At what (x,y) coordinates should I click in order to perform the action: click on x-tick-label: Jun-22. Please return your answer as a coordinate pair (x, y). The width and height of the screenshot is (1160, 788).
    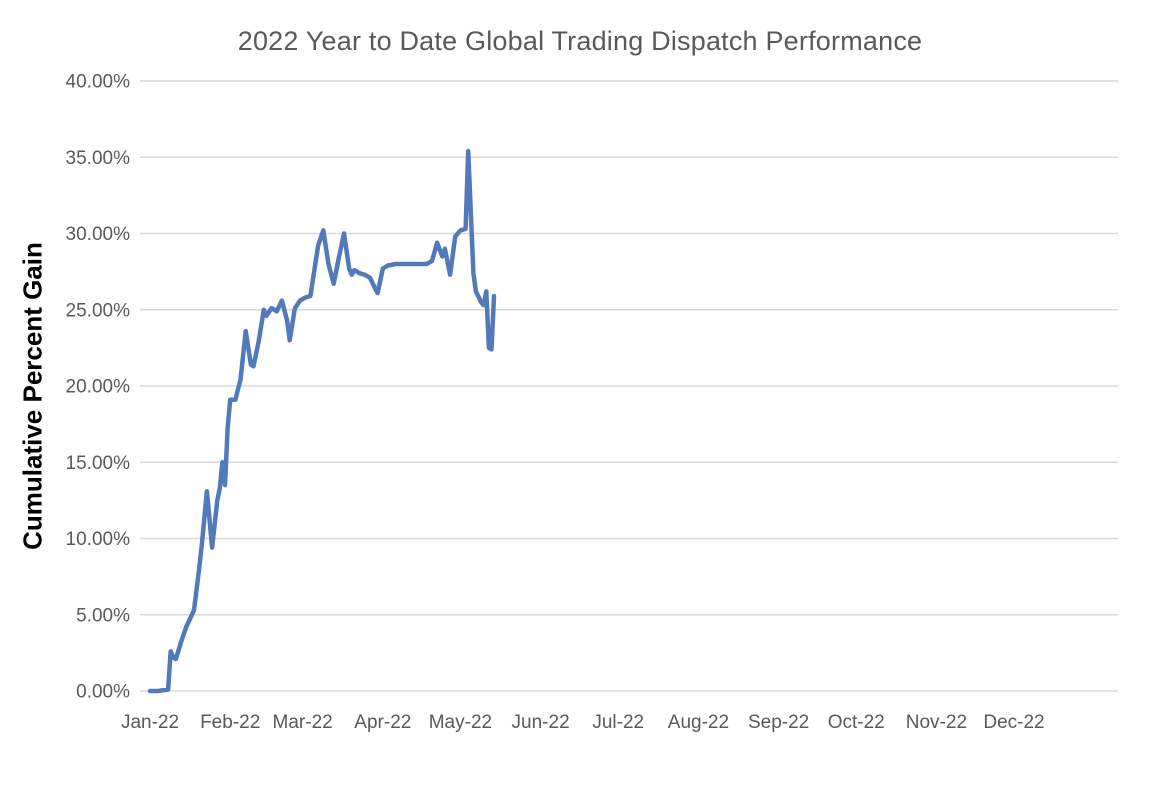
    Looking at the image, I should click on (541, 722).